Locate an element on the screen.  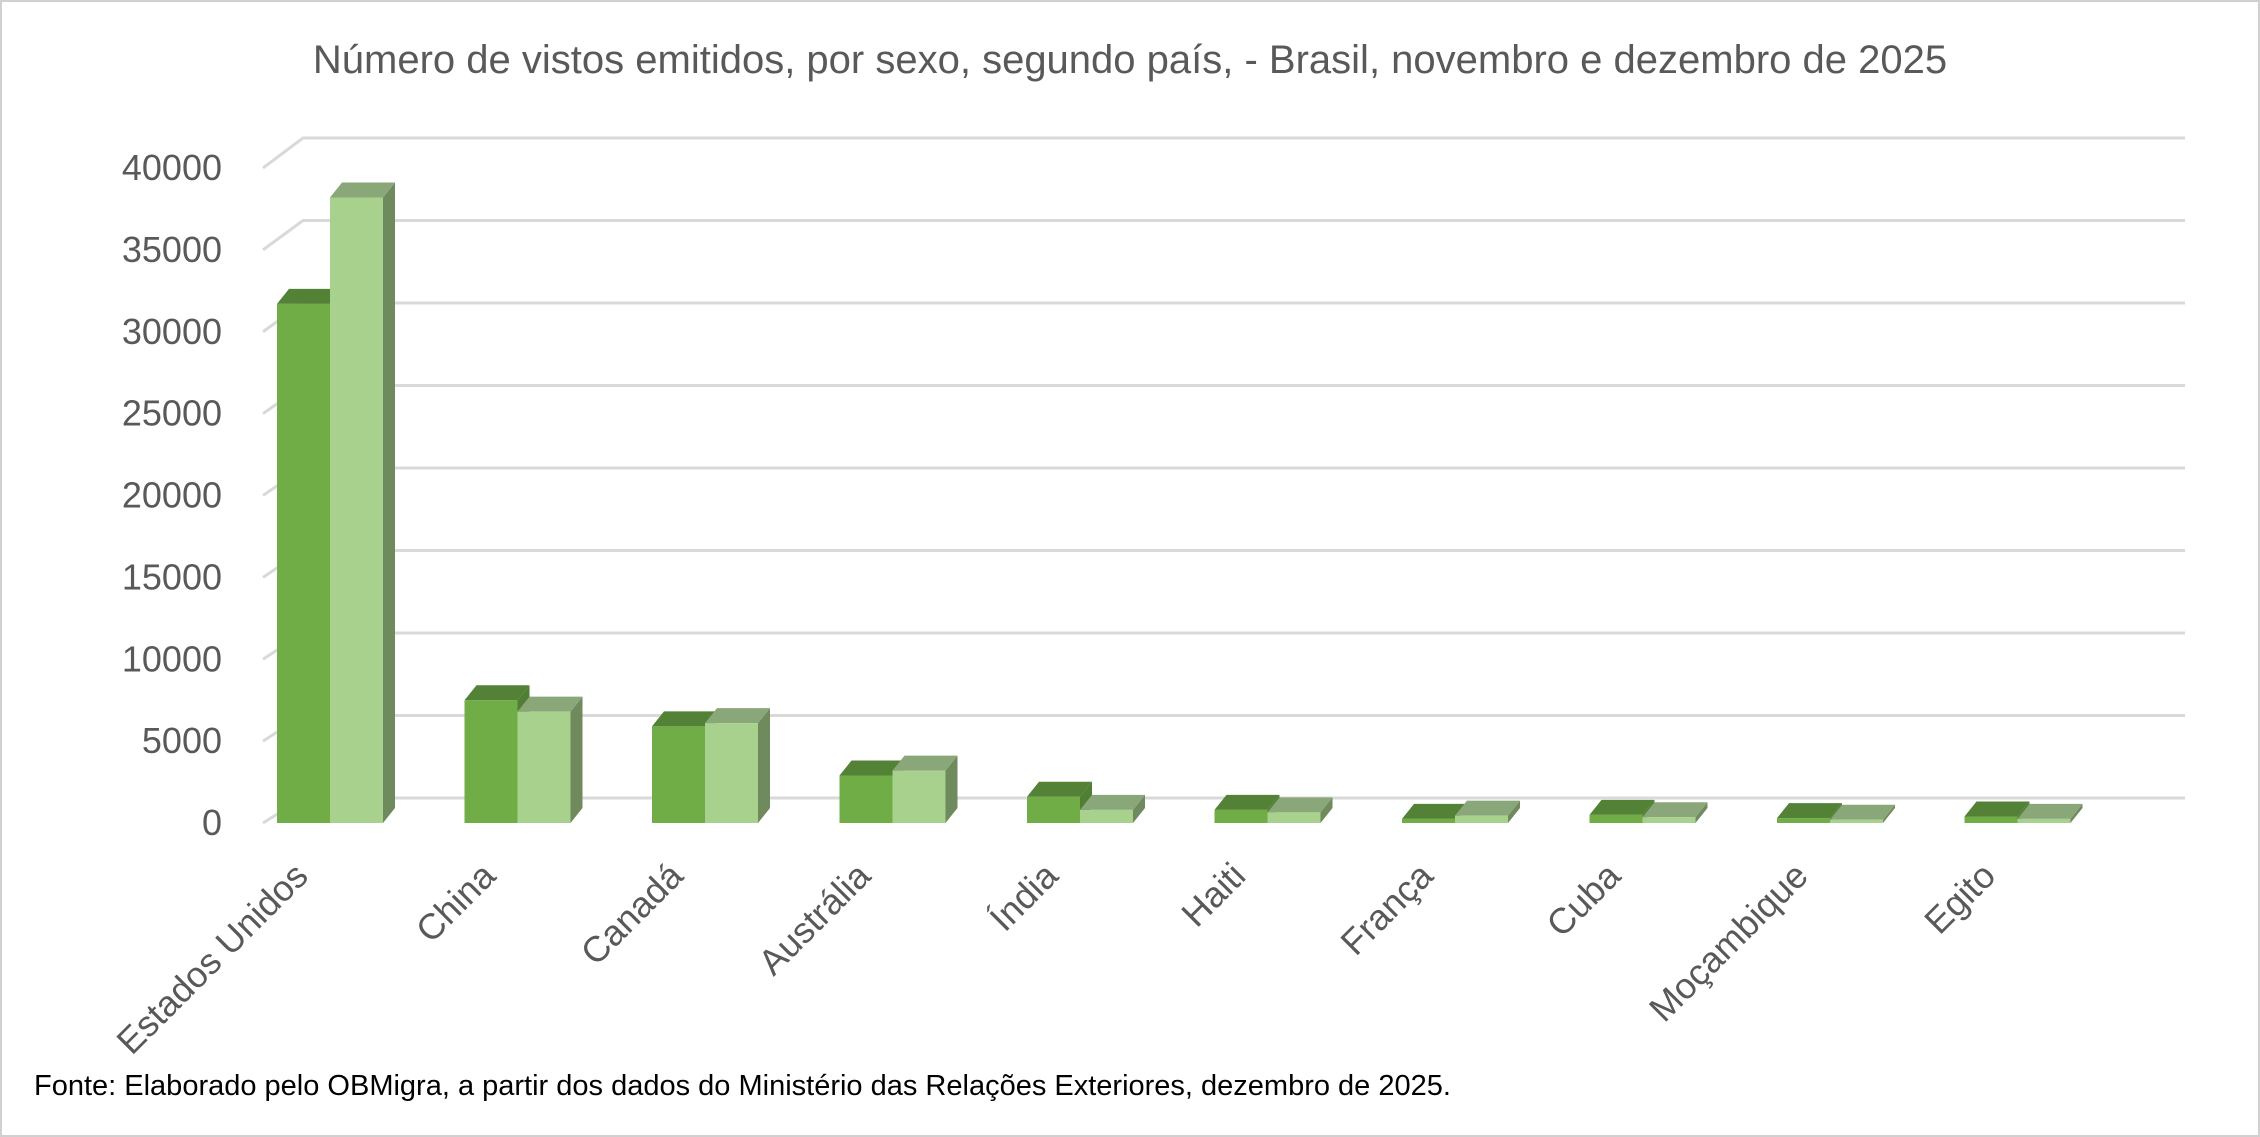
y-tick-label: 5000 is located at coordinates (182, 740).